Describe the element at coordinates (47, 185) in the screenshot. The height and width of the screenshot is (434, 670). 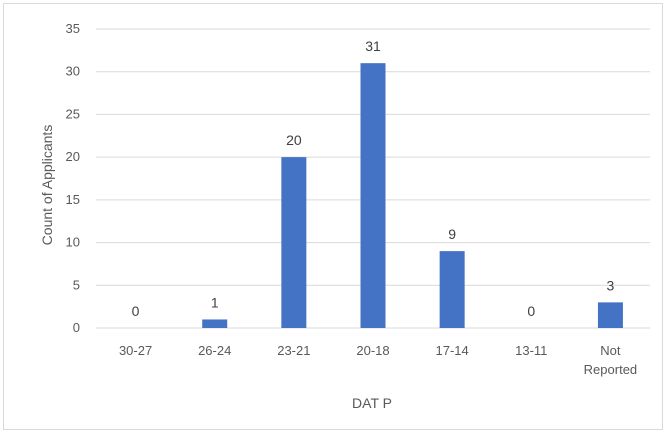
I see `y-axis-title: Count of Applicants` at that location.